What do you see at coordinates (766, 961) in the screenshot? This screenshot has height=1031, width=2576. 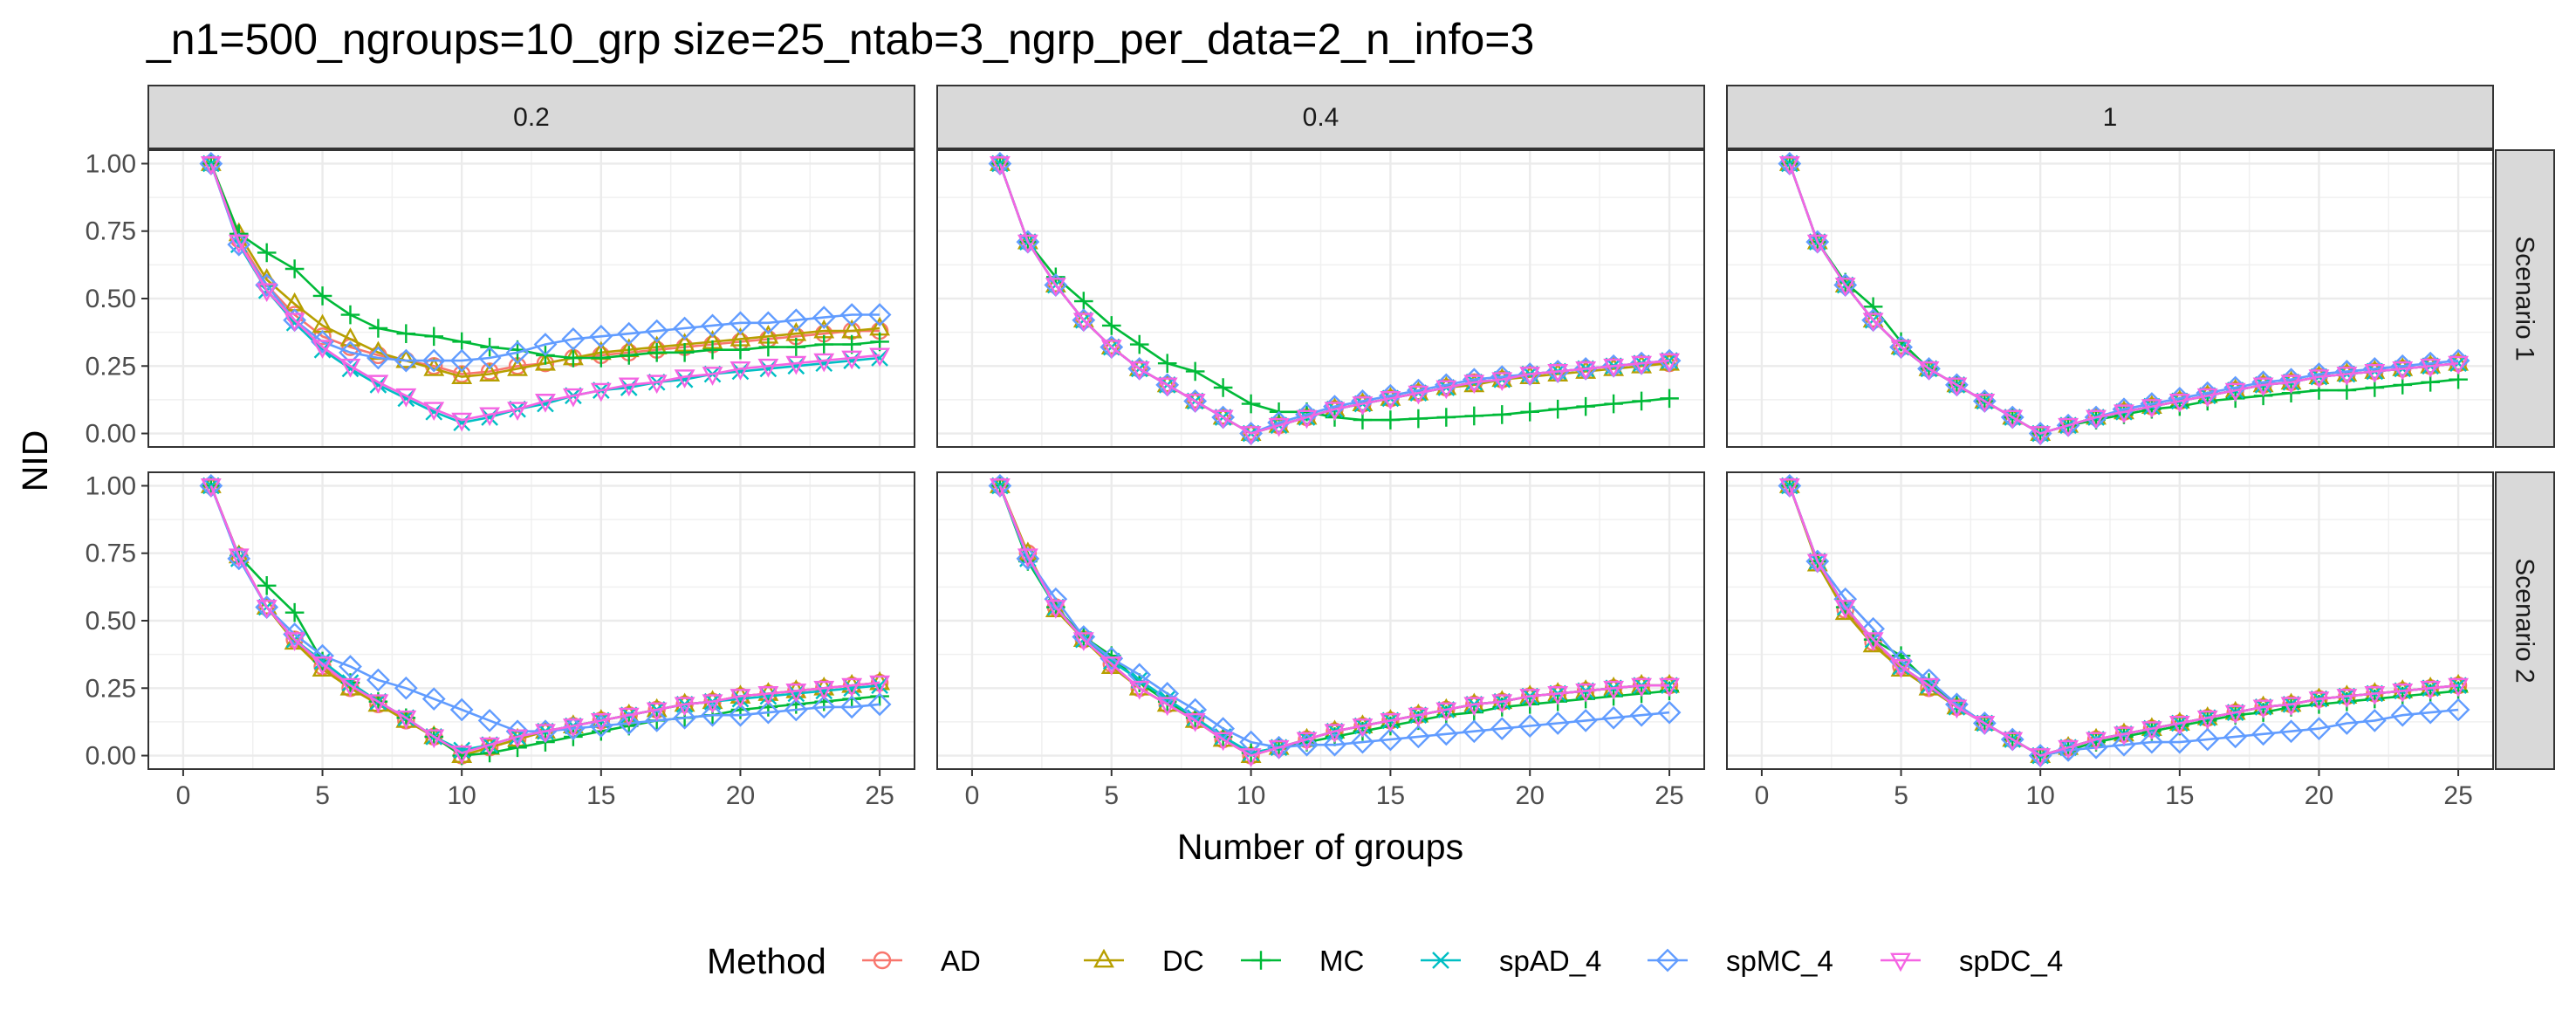 I see `legend-title: Method` at bounding box center [766, 961].